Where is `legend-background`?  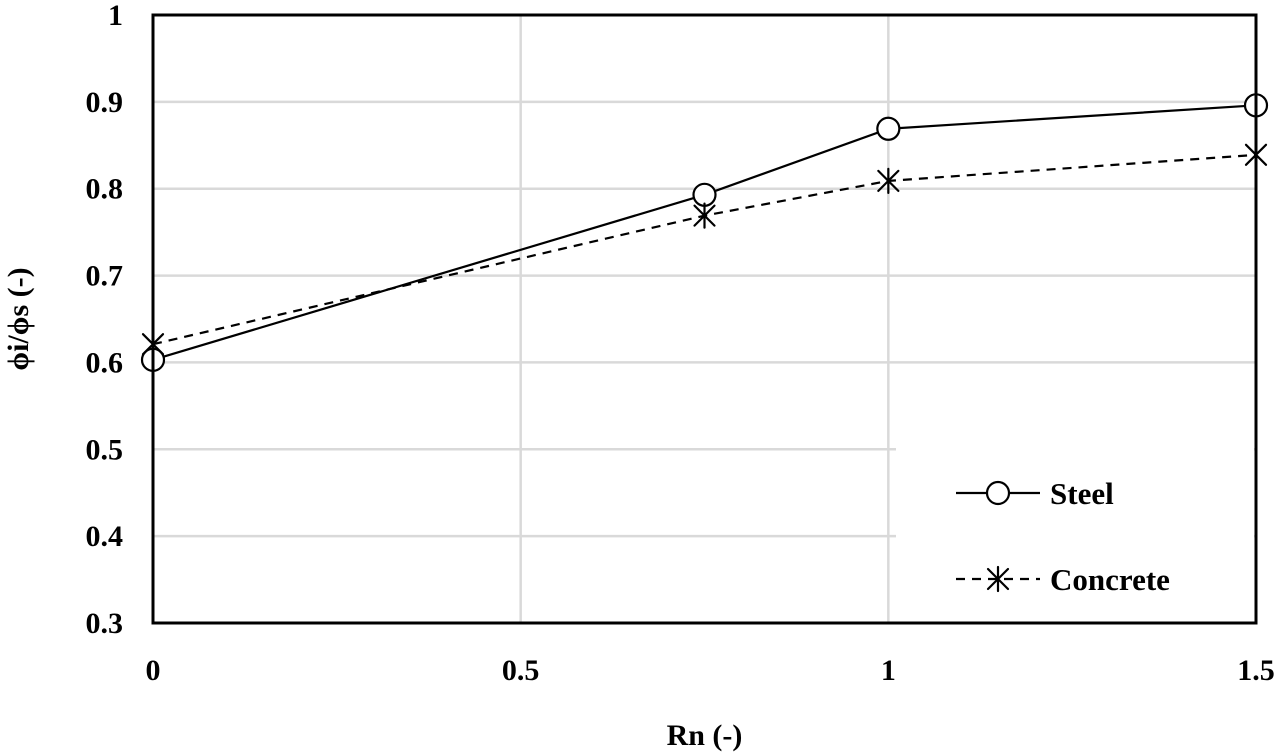 legend-background is located at coordinates (1075, 534).